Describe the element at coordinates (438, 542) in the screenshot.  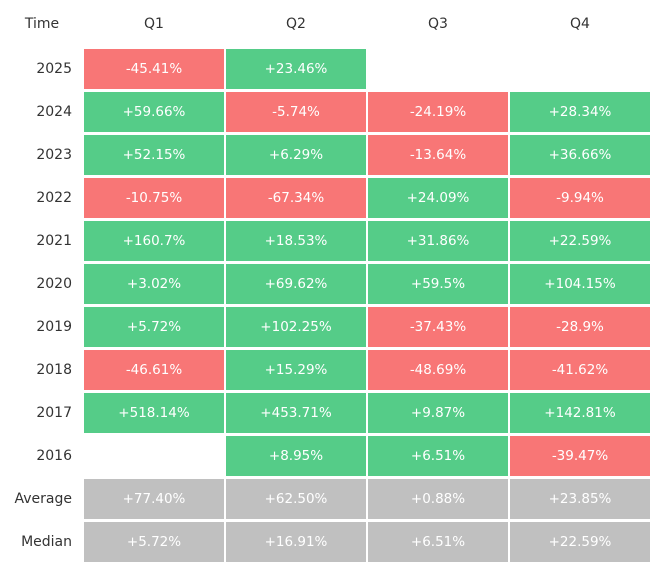
I see `summary-cell: +6.51%` at that location.